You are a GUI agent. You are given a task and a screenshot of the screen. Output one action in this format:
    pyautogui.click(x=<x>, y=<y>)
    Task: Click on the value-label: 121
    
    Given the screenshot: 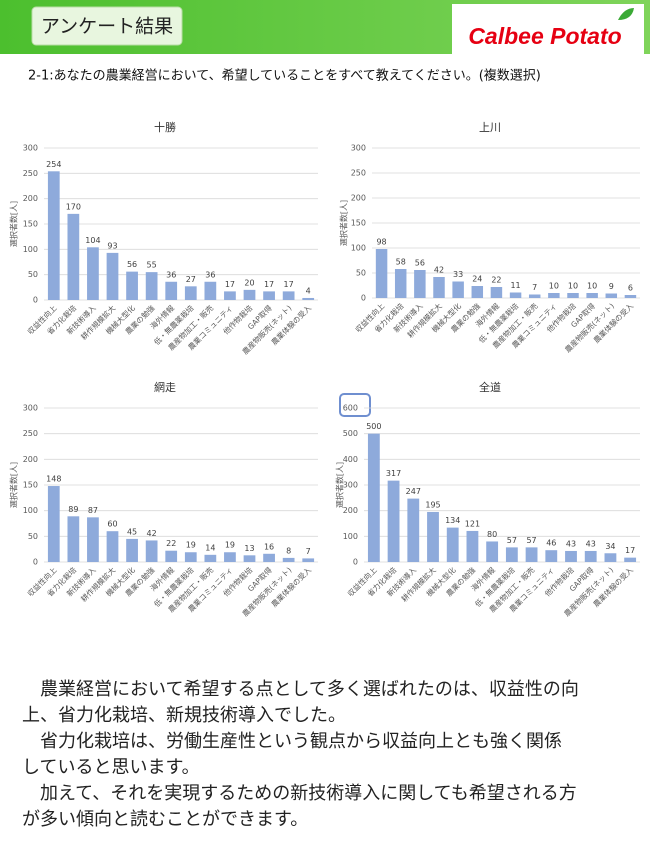 What is the action you would take?
    pyautogui.click(x=472, y=523)
    